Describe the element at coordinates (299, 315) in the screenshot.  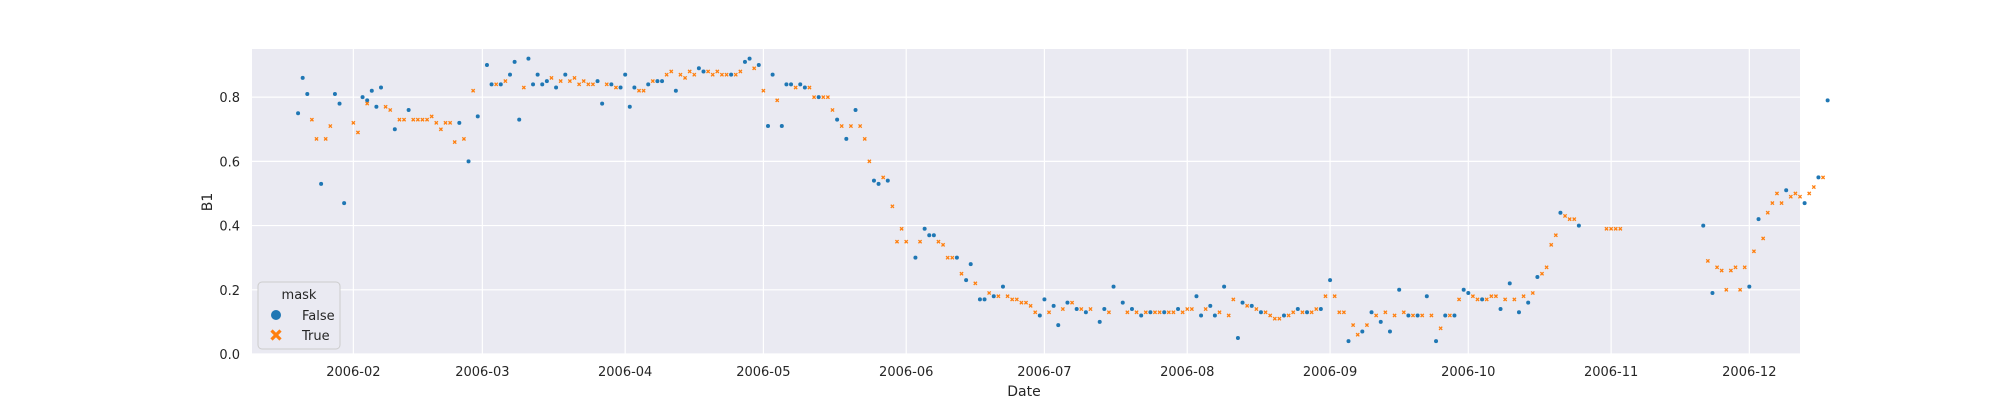
I see `legend: mask False True` at that location.